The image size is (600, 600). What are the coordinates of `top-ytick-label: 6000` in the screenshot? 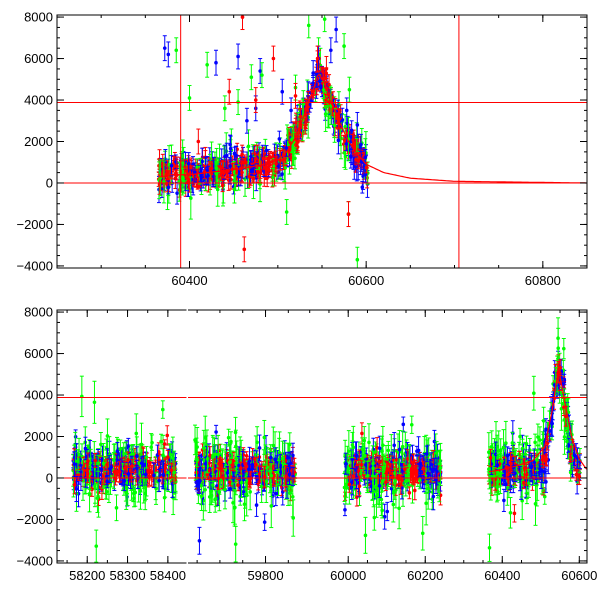 It's located at (38, 58).